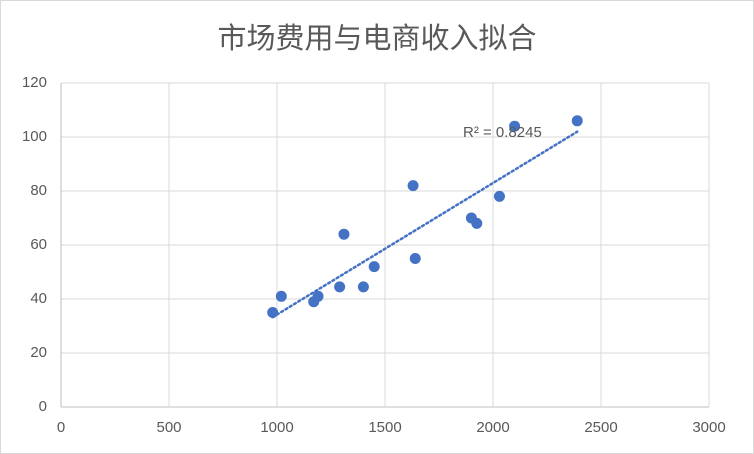 The height and width of the screenshot is (454, 754). I want to click on y-axis-tick-labels: 0 20 40 60 80 100 120, so click(34, 244).